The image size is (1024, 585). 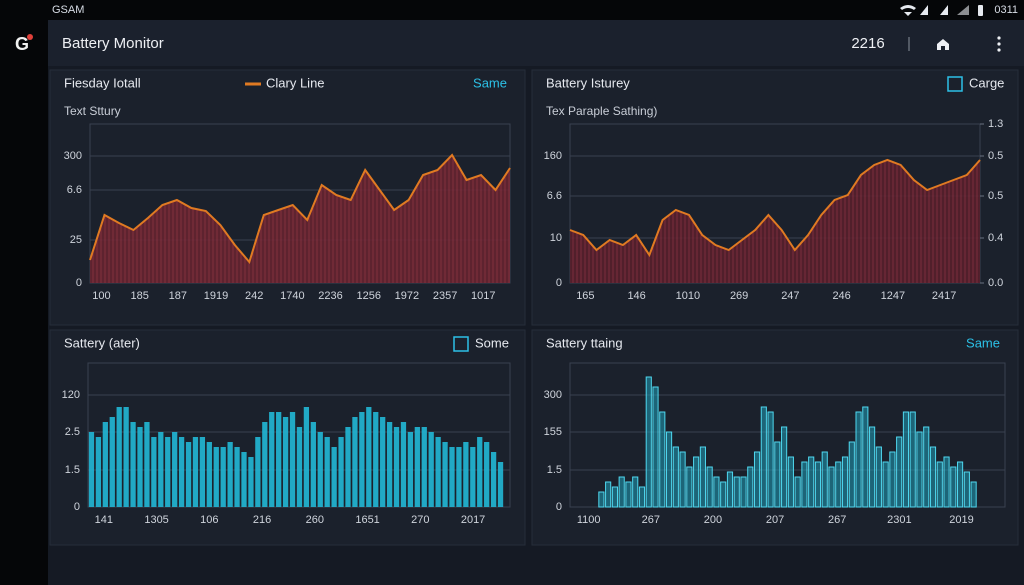 What do you see at coordinates (101, 296) in the screenshot?
I see `x-tick-label: 100` at bounding box center [101, 296].